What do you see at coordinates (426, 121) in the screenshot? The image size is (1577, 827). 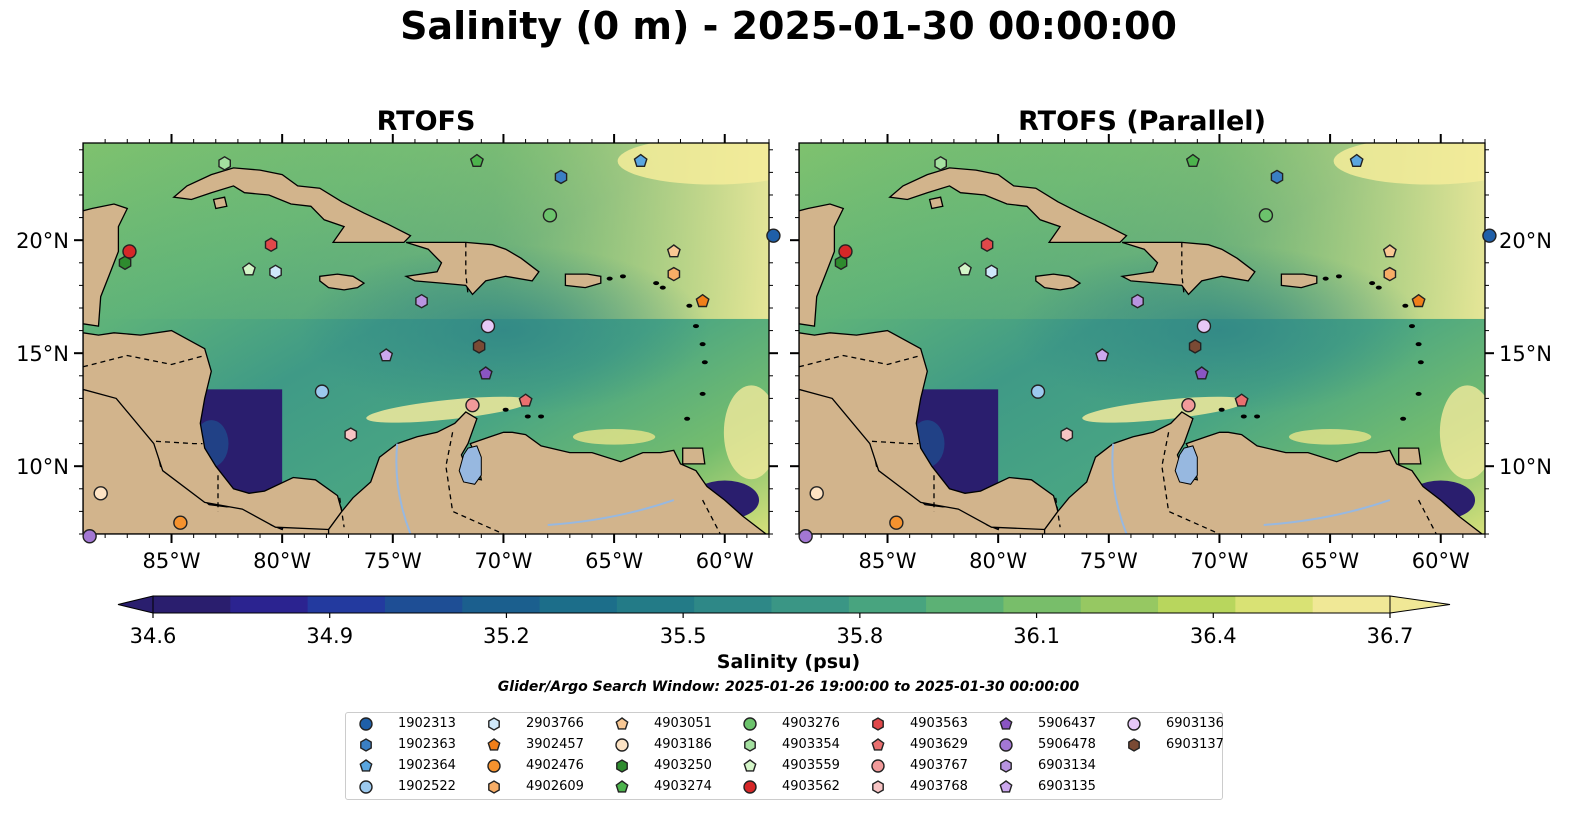 I see `panel-title-rtofs: RTOFS` at bounding box center [426, 121].